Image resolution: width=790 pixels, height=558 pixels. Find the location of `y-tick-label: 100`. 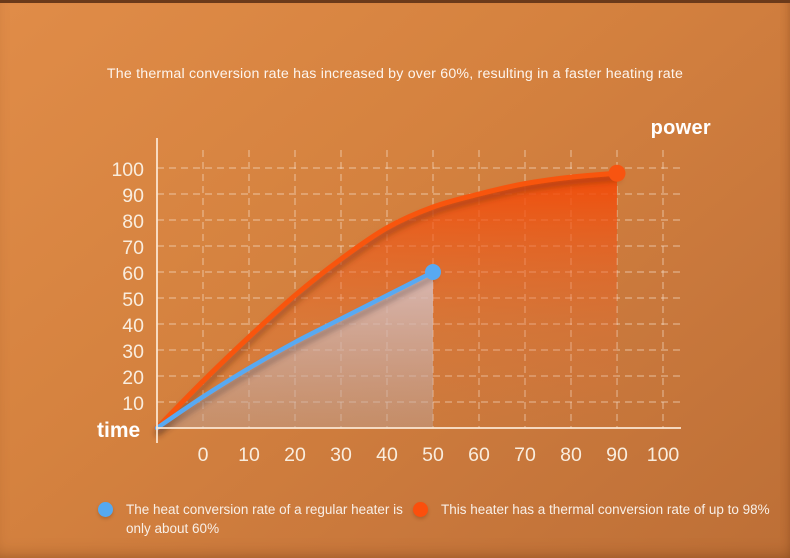

y-tick-label: 100 is located at coordinates (127, 170).